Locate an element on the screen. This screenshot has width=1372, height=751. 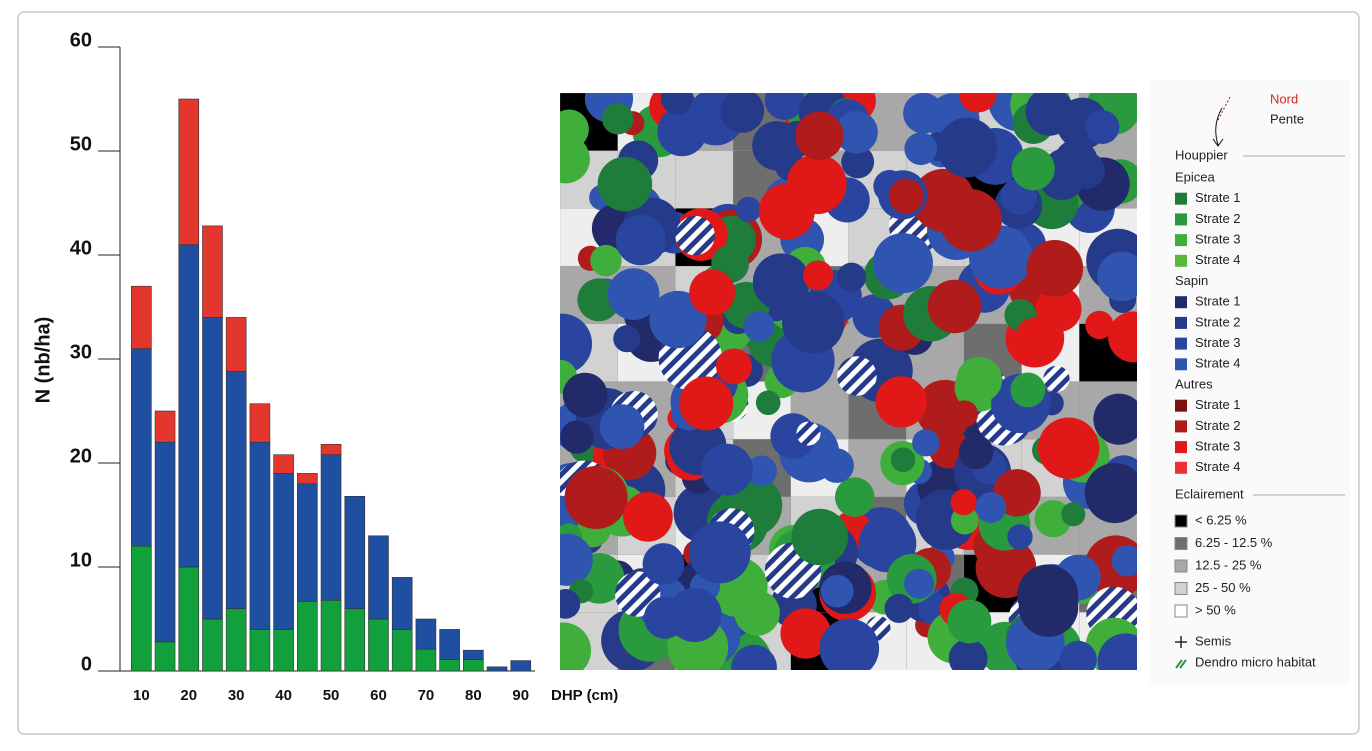
legend-label: 6.25 - 12.5 % is located at coordinates (1234, 542).